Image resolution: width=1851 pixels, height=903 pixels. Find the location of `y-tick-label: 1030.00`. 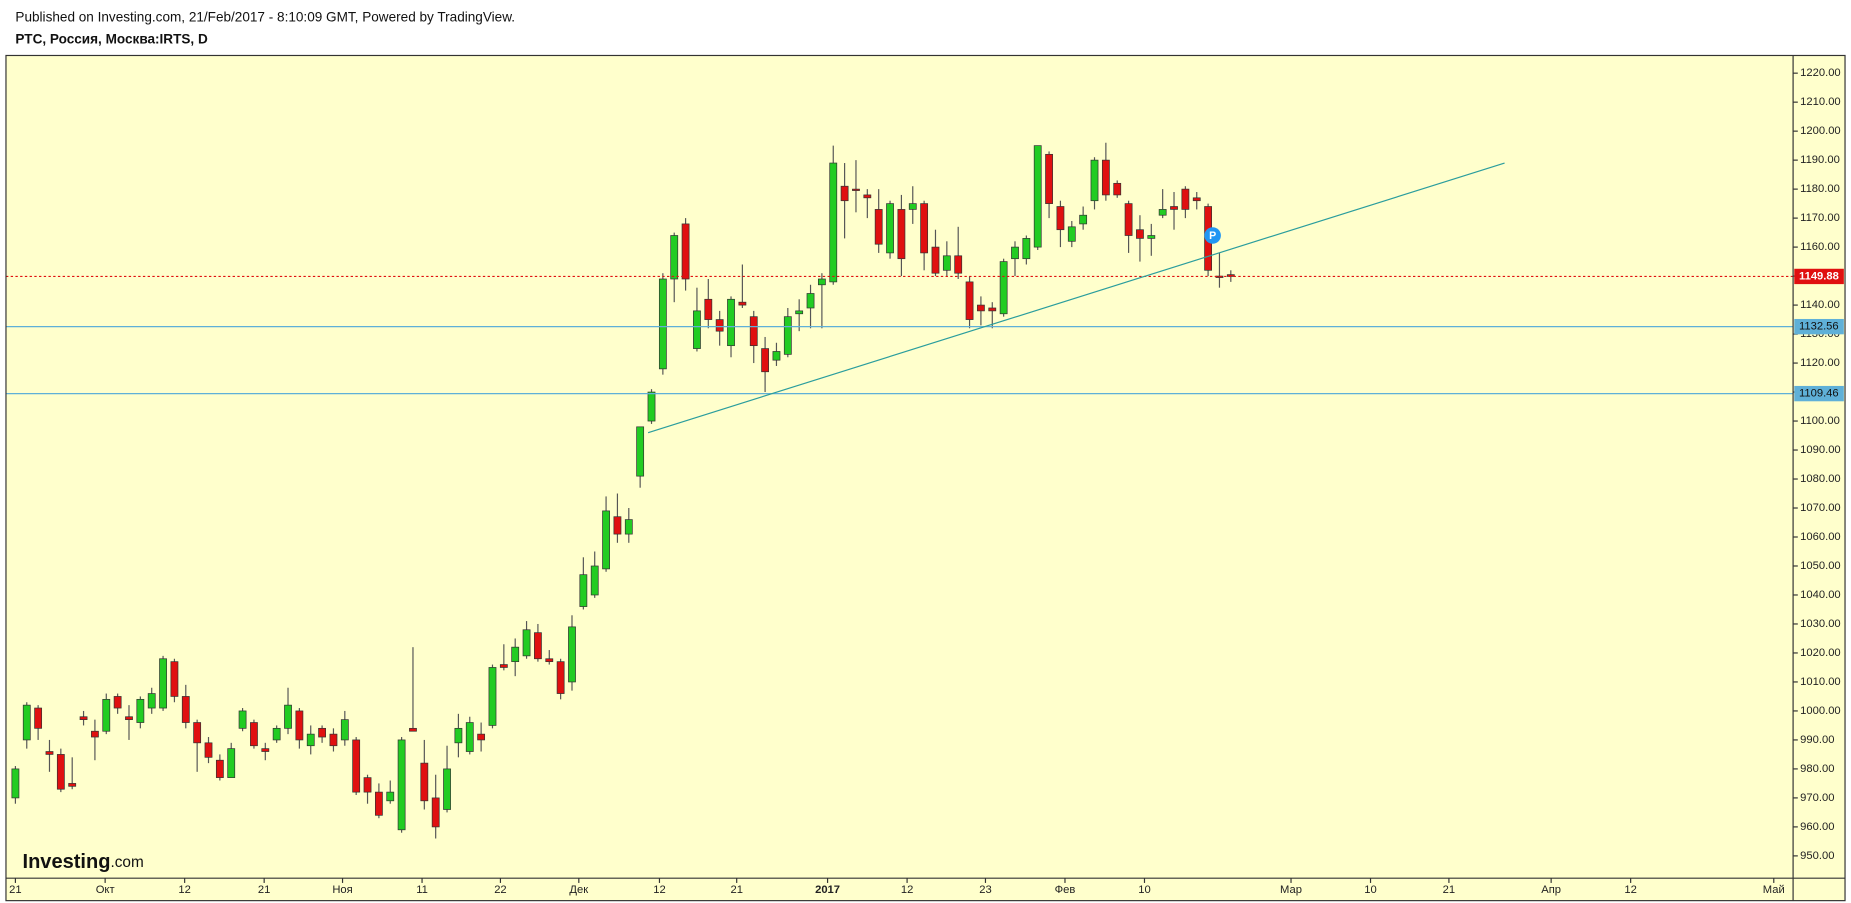

y-tick-label: 1030.00 is located at coordinates (1820, 624).